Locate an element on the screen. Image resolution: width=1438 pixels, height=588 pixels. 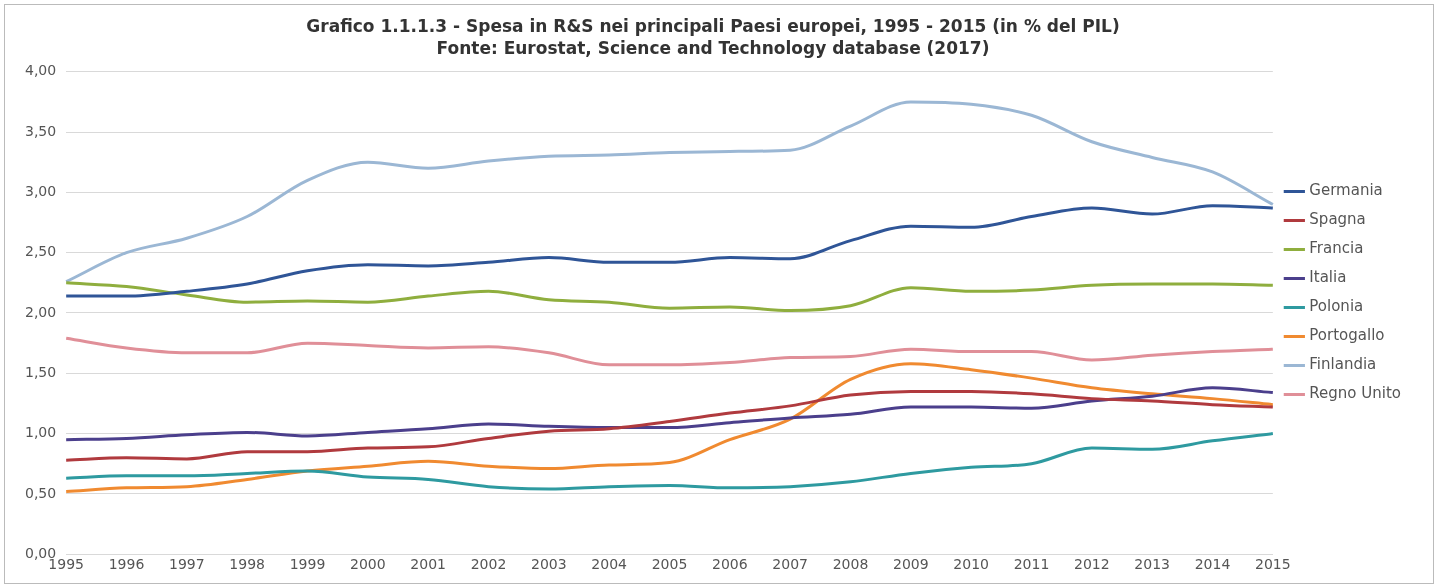
y-tick-label: 0,00 is located at coordinates (41, 552).